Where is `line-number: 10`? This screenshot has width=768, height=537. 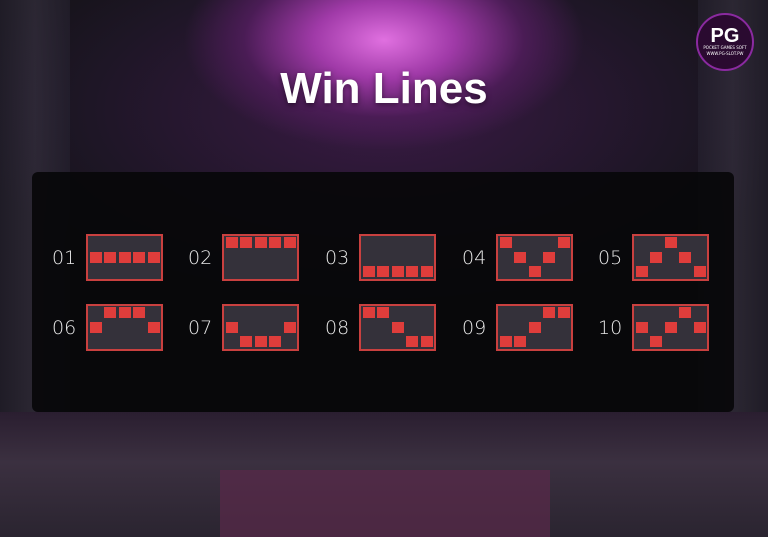
line-number: 10 is located at coordinates (610, 327).